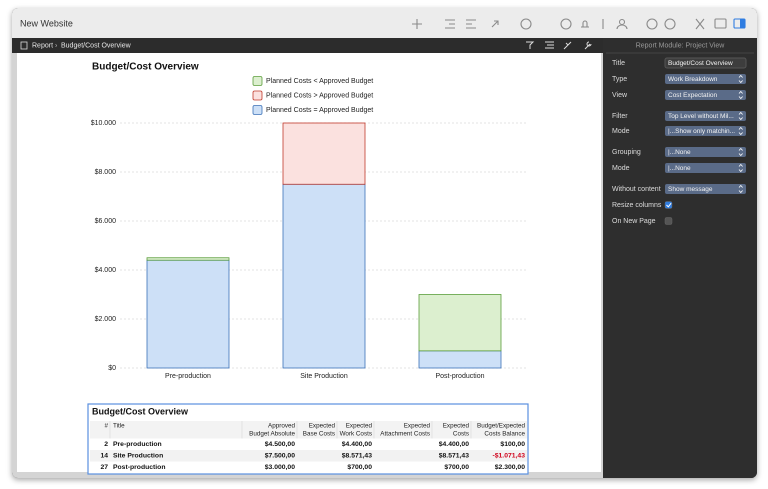  Describe the element at coordinates (112, 368) in the screenshot. I see `y-tick-label: $0` at that location.